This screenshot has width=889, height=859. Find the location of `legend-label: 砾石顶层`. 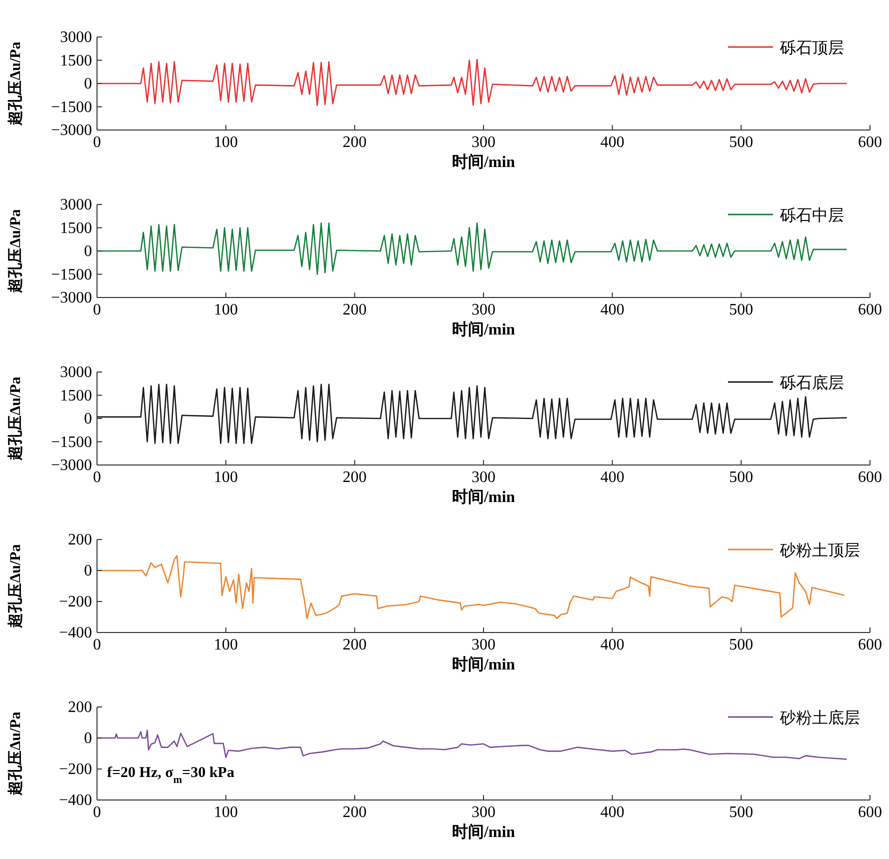

legend-label: 砾石顶层 is located at coordinates (811, 48).